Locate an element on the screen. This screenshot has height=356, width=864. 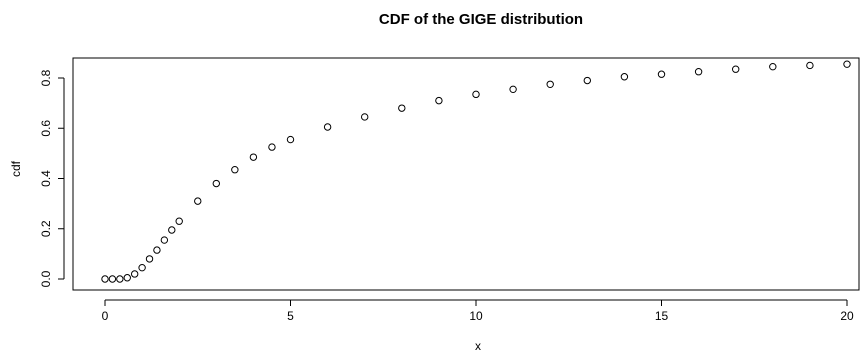
y-tick-label: 0.2 is located at coordinates (46, 228).